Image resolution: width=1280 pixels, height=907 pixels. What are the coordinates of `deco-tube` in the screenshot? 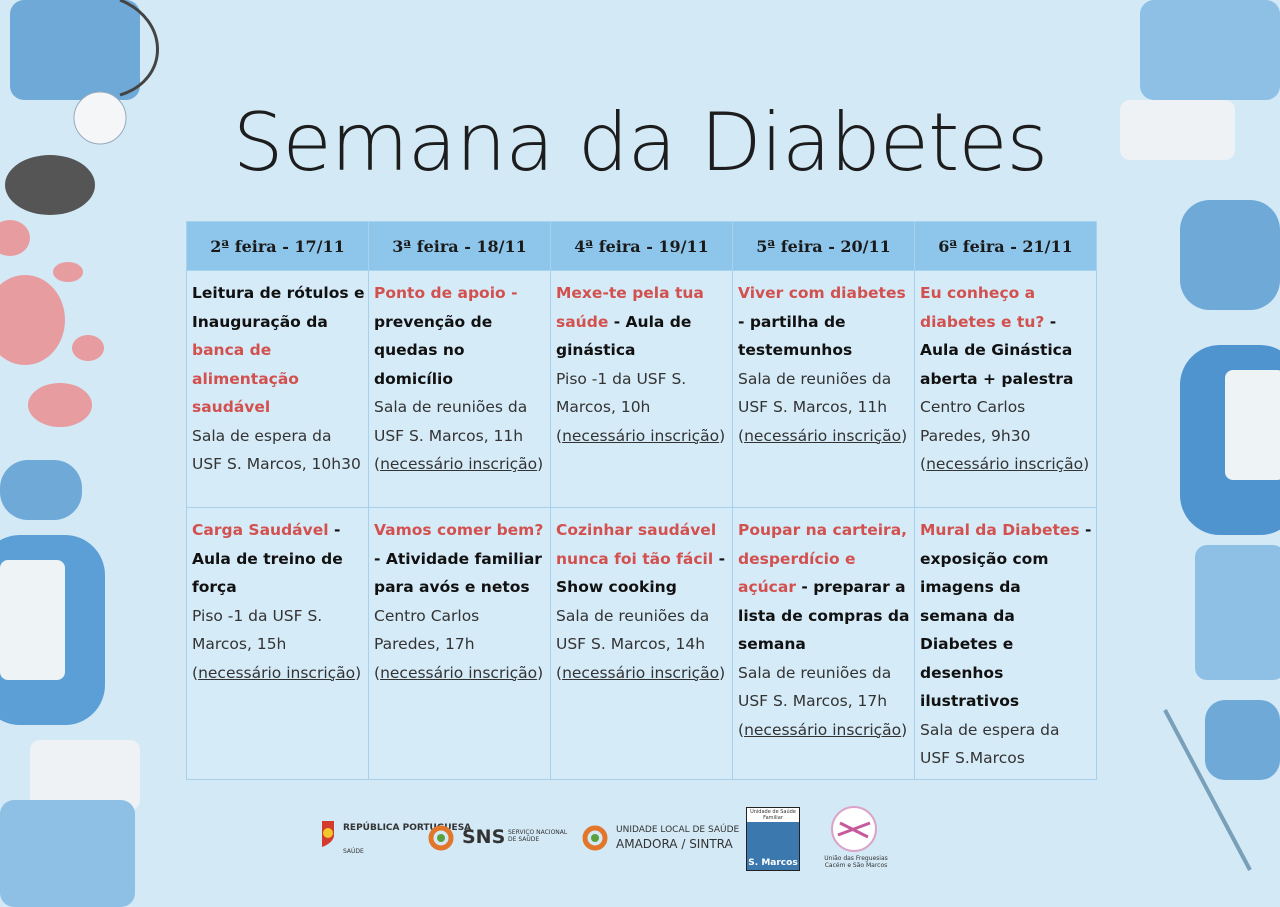 It's located at (139, 48).